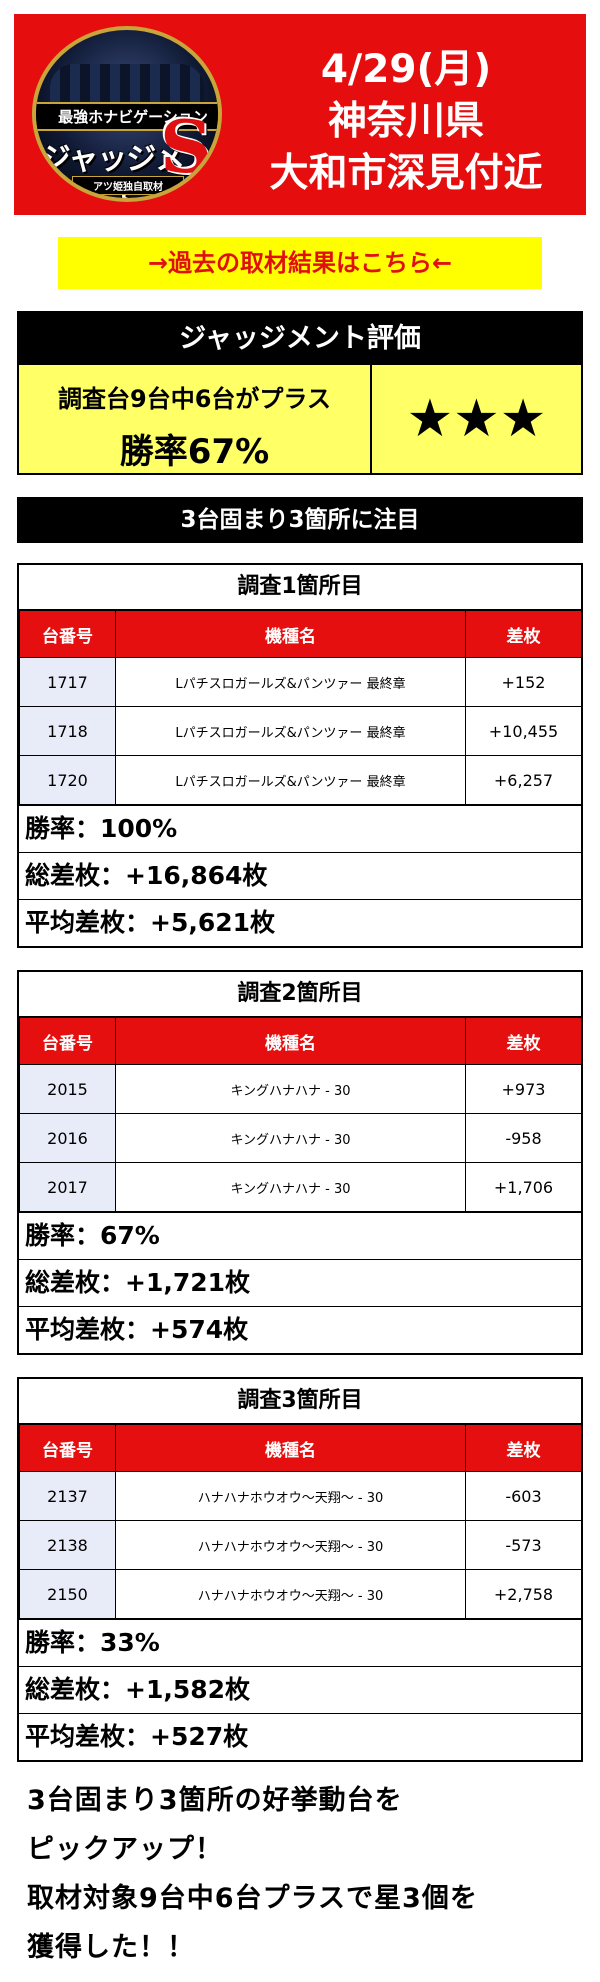 Image resolution: width=600 pixels, height=1982 pixels. I want to click on logo-top-text: 最強ホナビゲーション, so click(127, 116).